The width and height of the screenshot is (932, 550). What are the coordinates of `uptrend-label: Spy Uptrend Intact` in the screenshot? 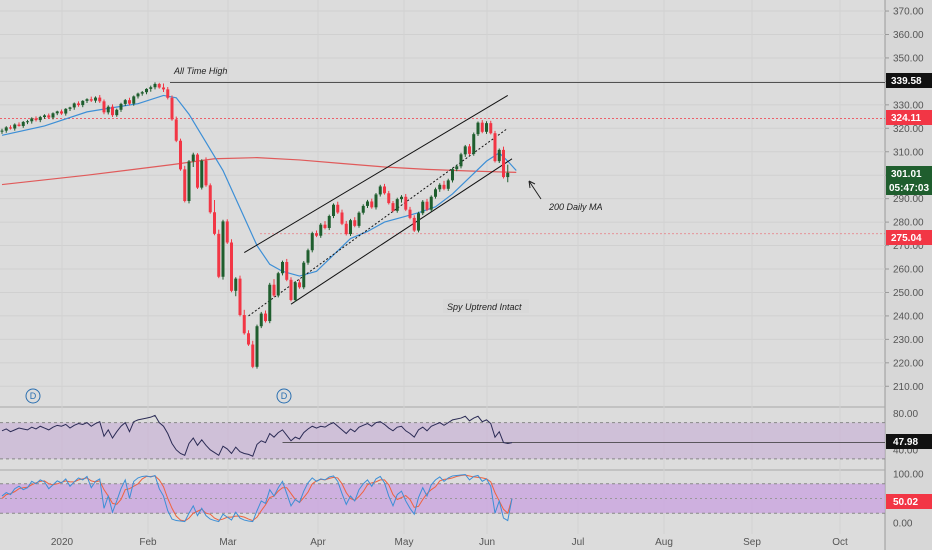 It's located at (484, 307).